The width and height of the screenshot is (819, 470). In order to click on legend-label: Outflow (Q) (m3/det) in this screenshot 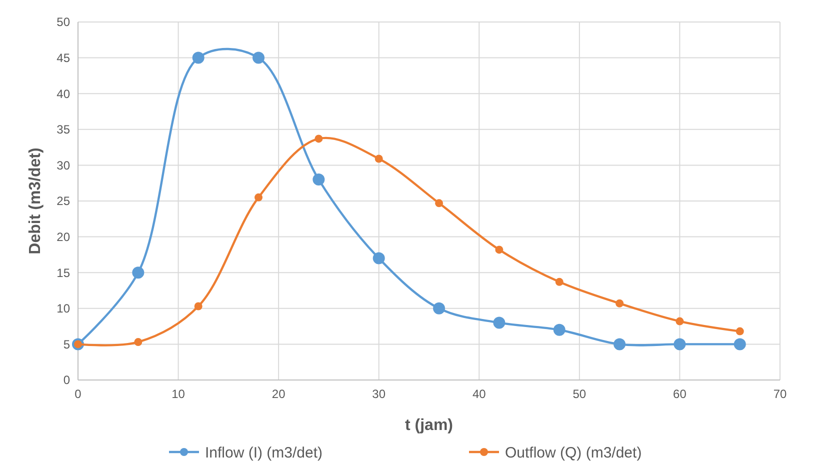, I will do `click(573, 453)`.